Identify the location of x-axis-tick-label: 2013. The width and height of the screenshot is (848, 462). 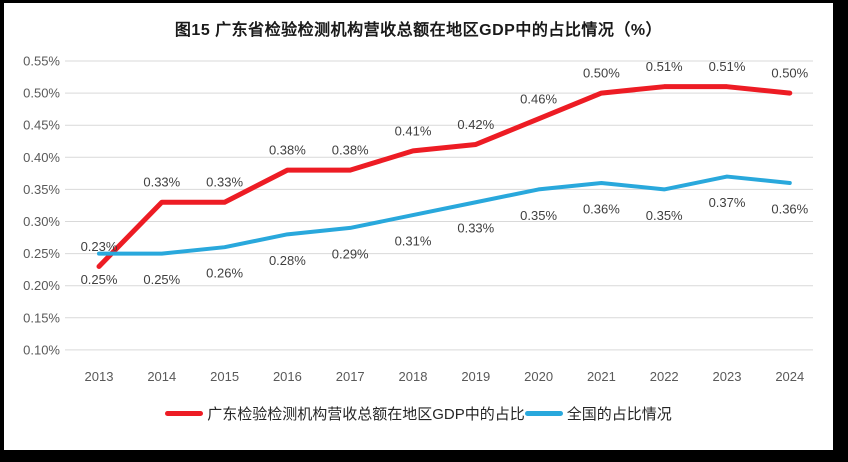
(99, 376).